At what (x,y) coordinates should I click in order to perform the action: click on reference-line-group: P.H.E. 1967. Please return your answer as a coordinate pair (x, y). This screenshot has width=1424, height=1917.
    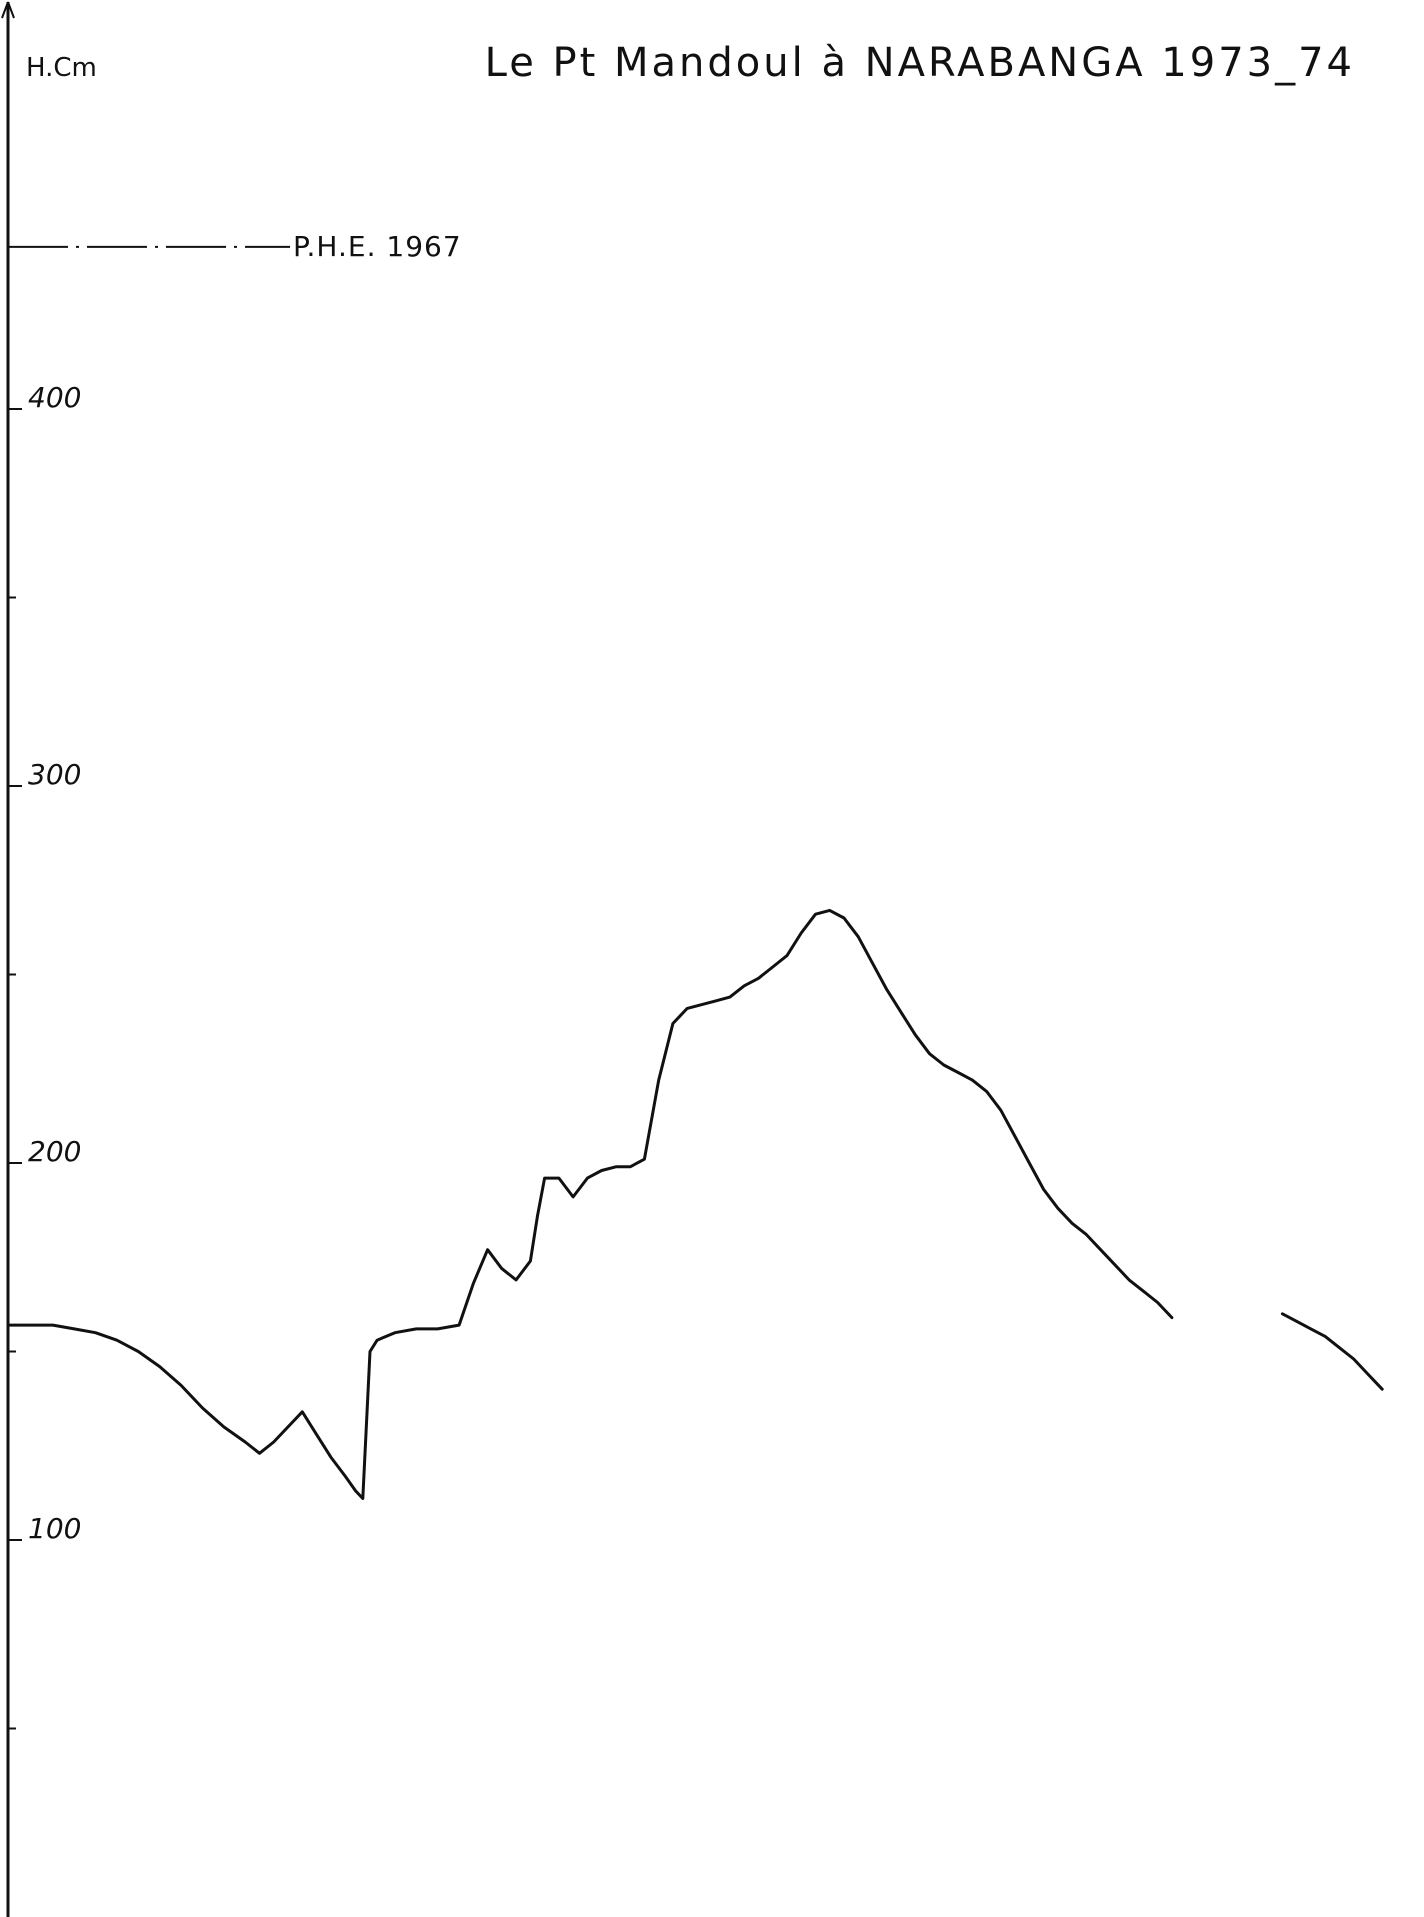
    Looking at the image, I should click on (235, 246).